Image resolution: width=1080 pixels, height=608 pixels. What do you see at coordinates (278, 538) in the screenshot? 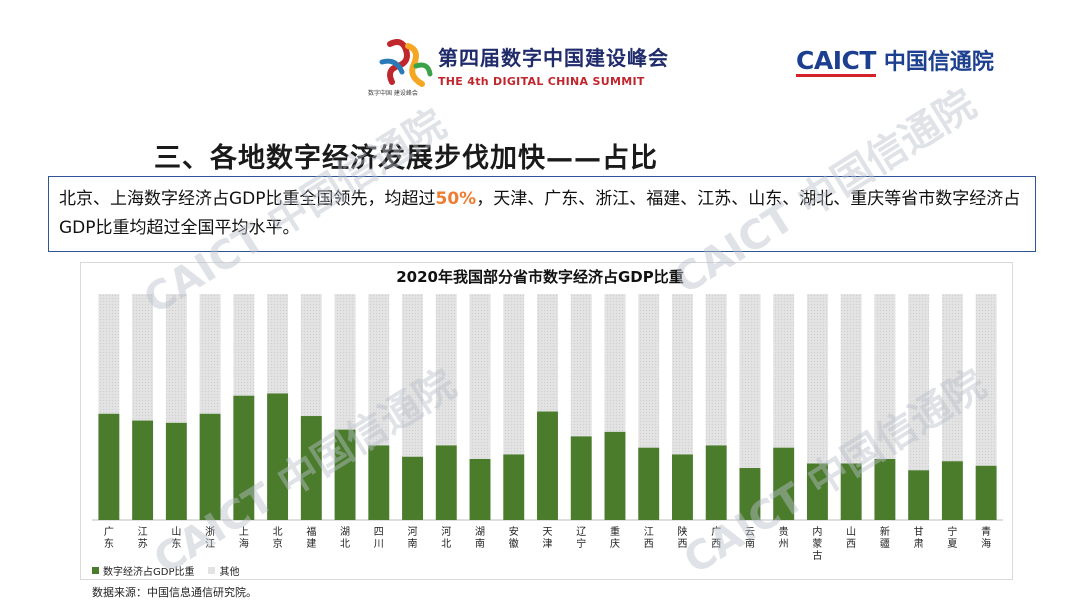
I see `x-tick-label-5: 北京` at bounding box center [278, 538].